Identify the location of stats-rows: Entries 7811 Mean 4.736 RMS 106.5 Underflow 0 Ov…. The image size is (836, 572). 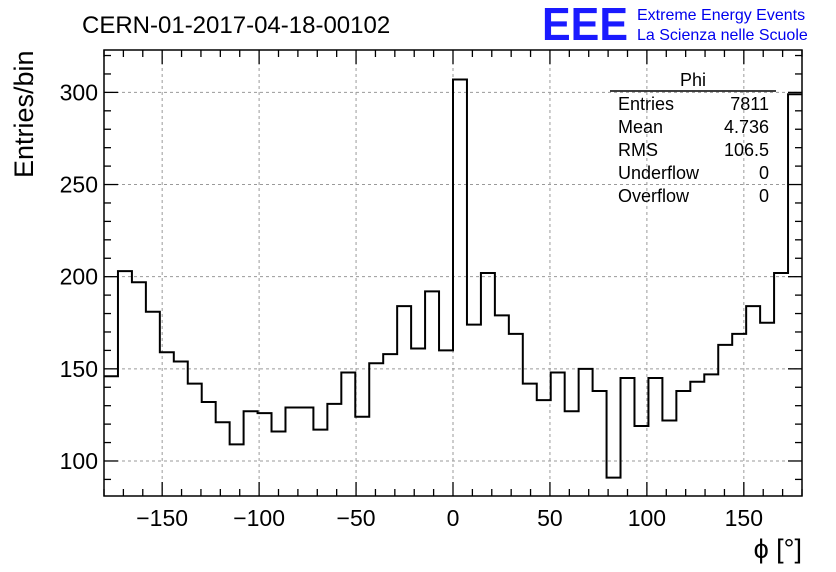
(693, 150).